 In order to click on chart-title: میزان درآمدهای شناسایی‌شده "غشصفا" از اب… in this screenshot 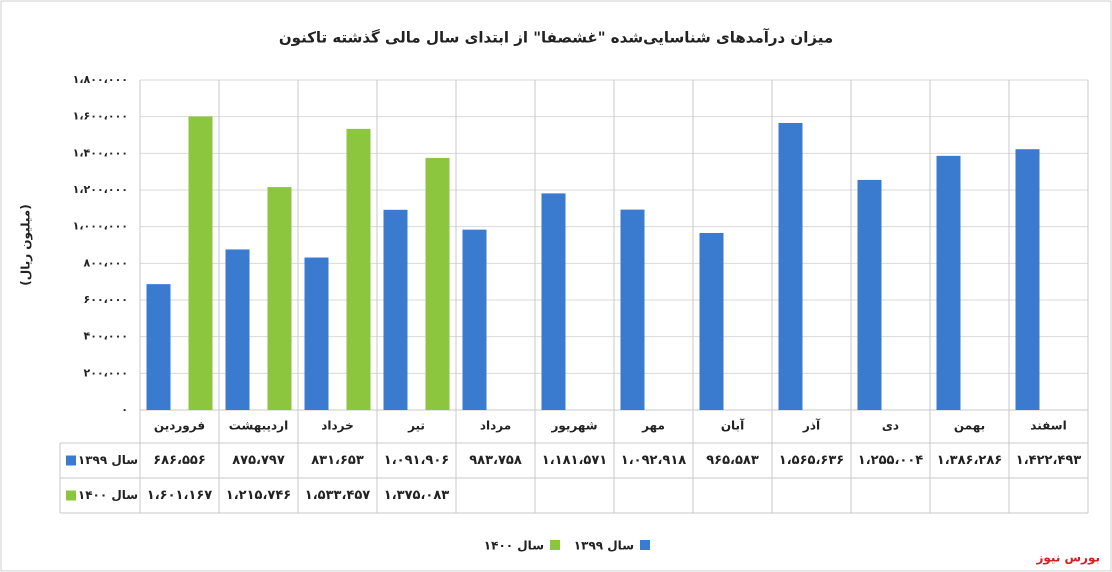, I will do `click(556, 38)`.